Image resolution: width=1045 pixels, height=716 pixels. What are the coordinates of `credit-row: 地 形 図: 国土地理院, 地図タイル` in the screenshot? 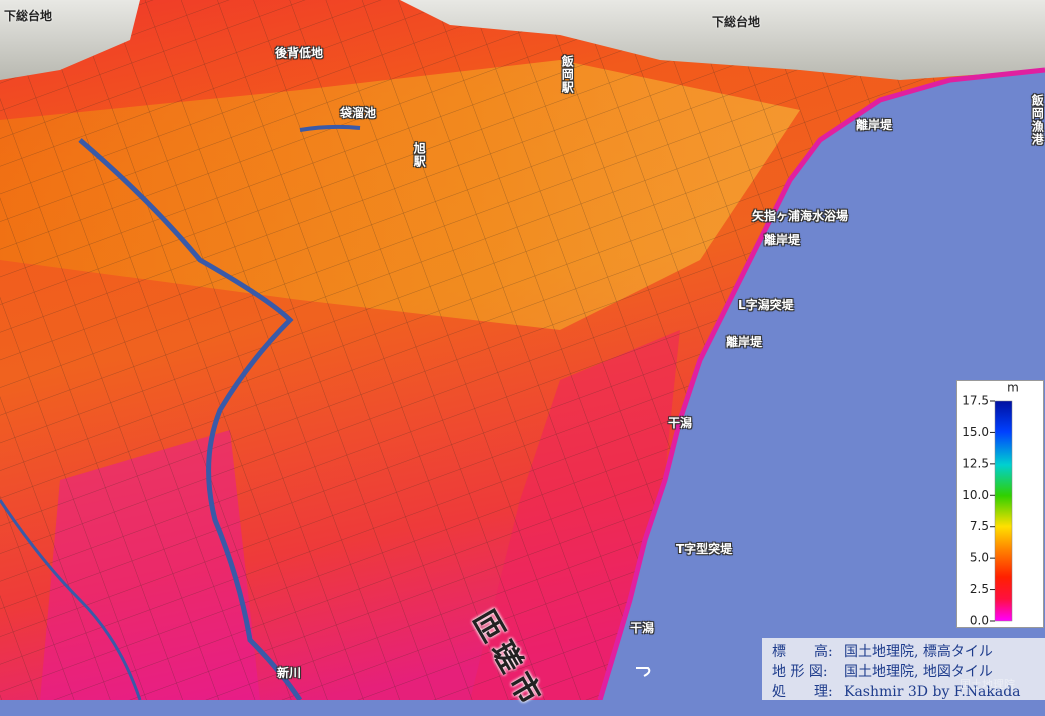 It's located at (882, 671).